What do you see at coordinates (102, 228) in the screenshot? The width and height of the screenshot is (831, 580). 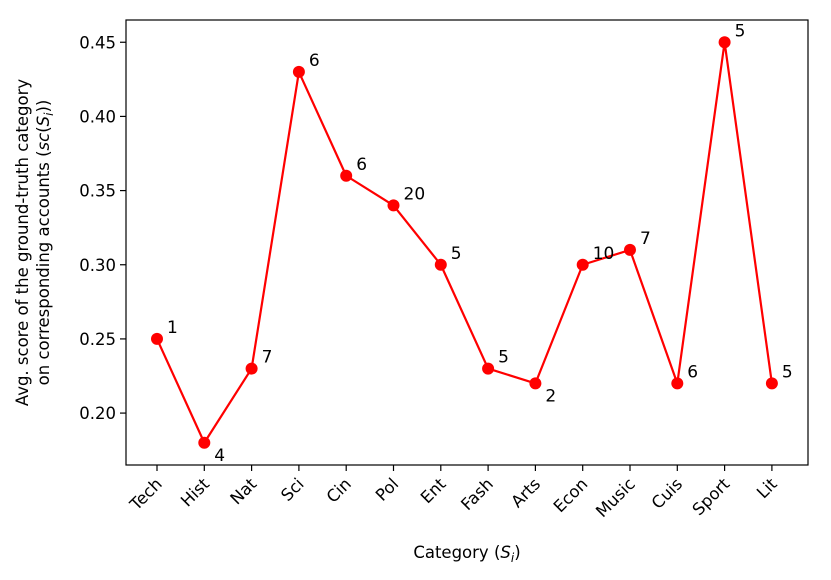 I see `y-axis: 0.20 0.25 0.30 0.35 0.40 0.45` at bounding box center [102, 228].